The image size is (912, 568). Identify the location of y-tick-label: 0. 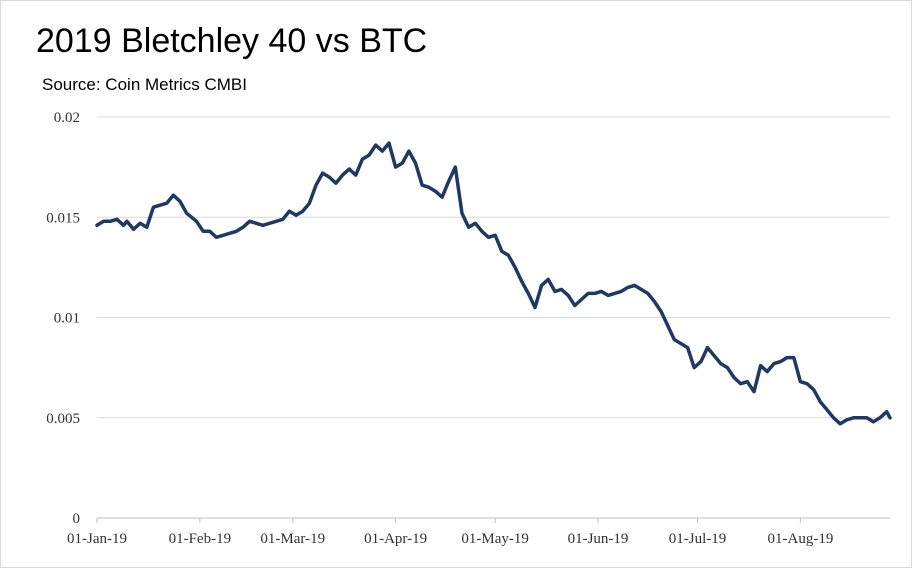
(77, 519).